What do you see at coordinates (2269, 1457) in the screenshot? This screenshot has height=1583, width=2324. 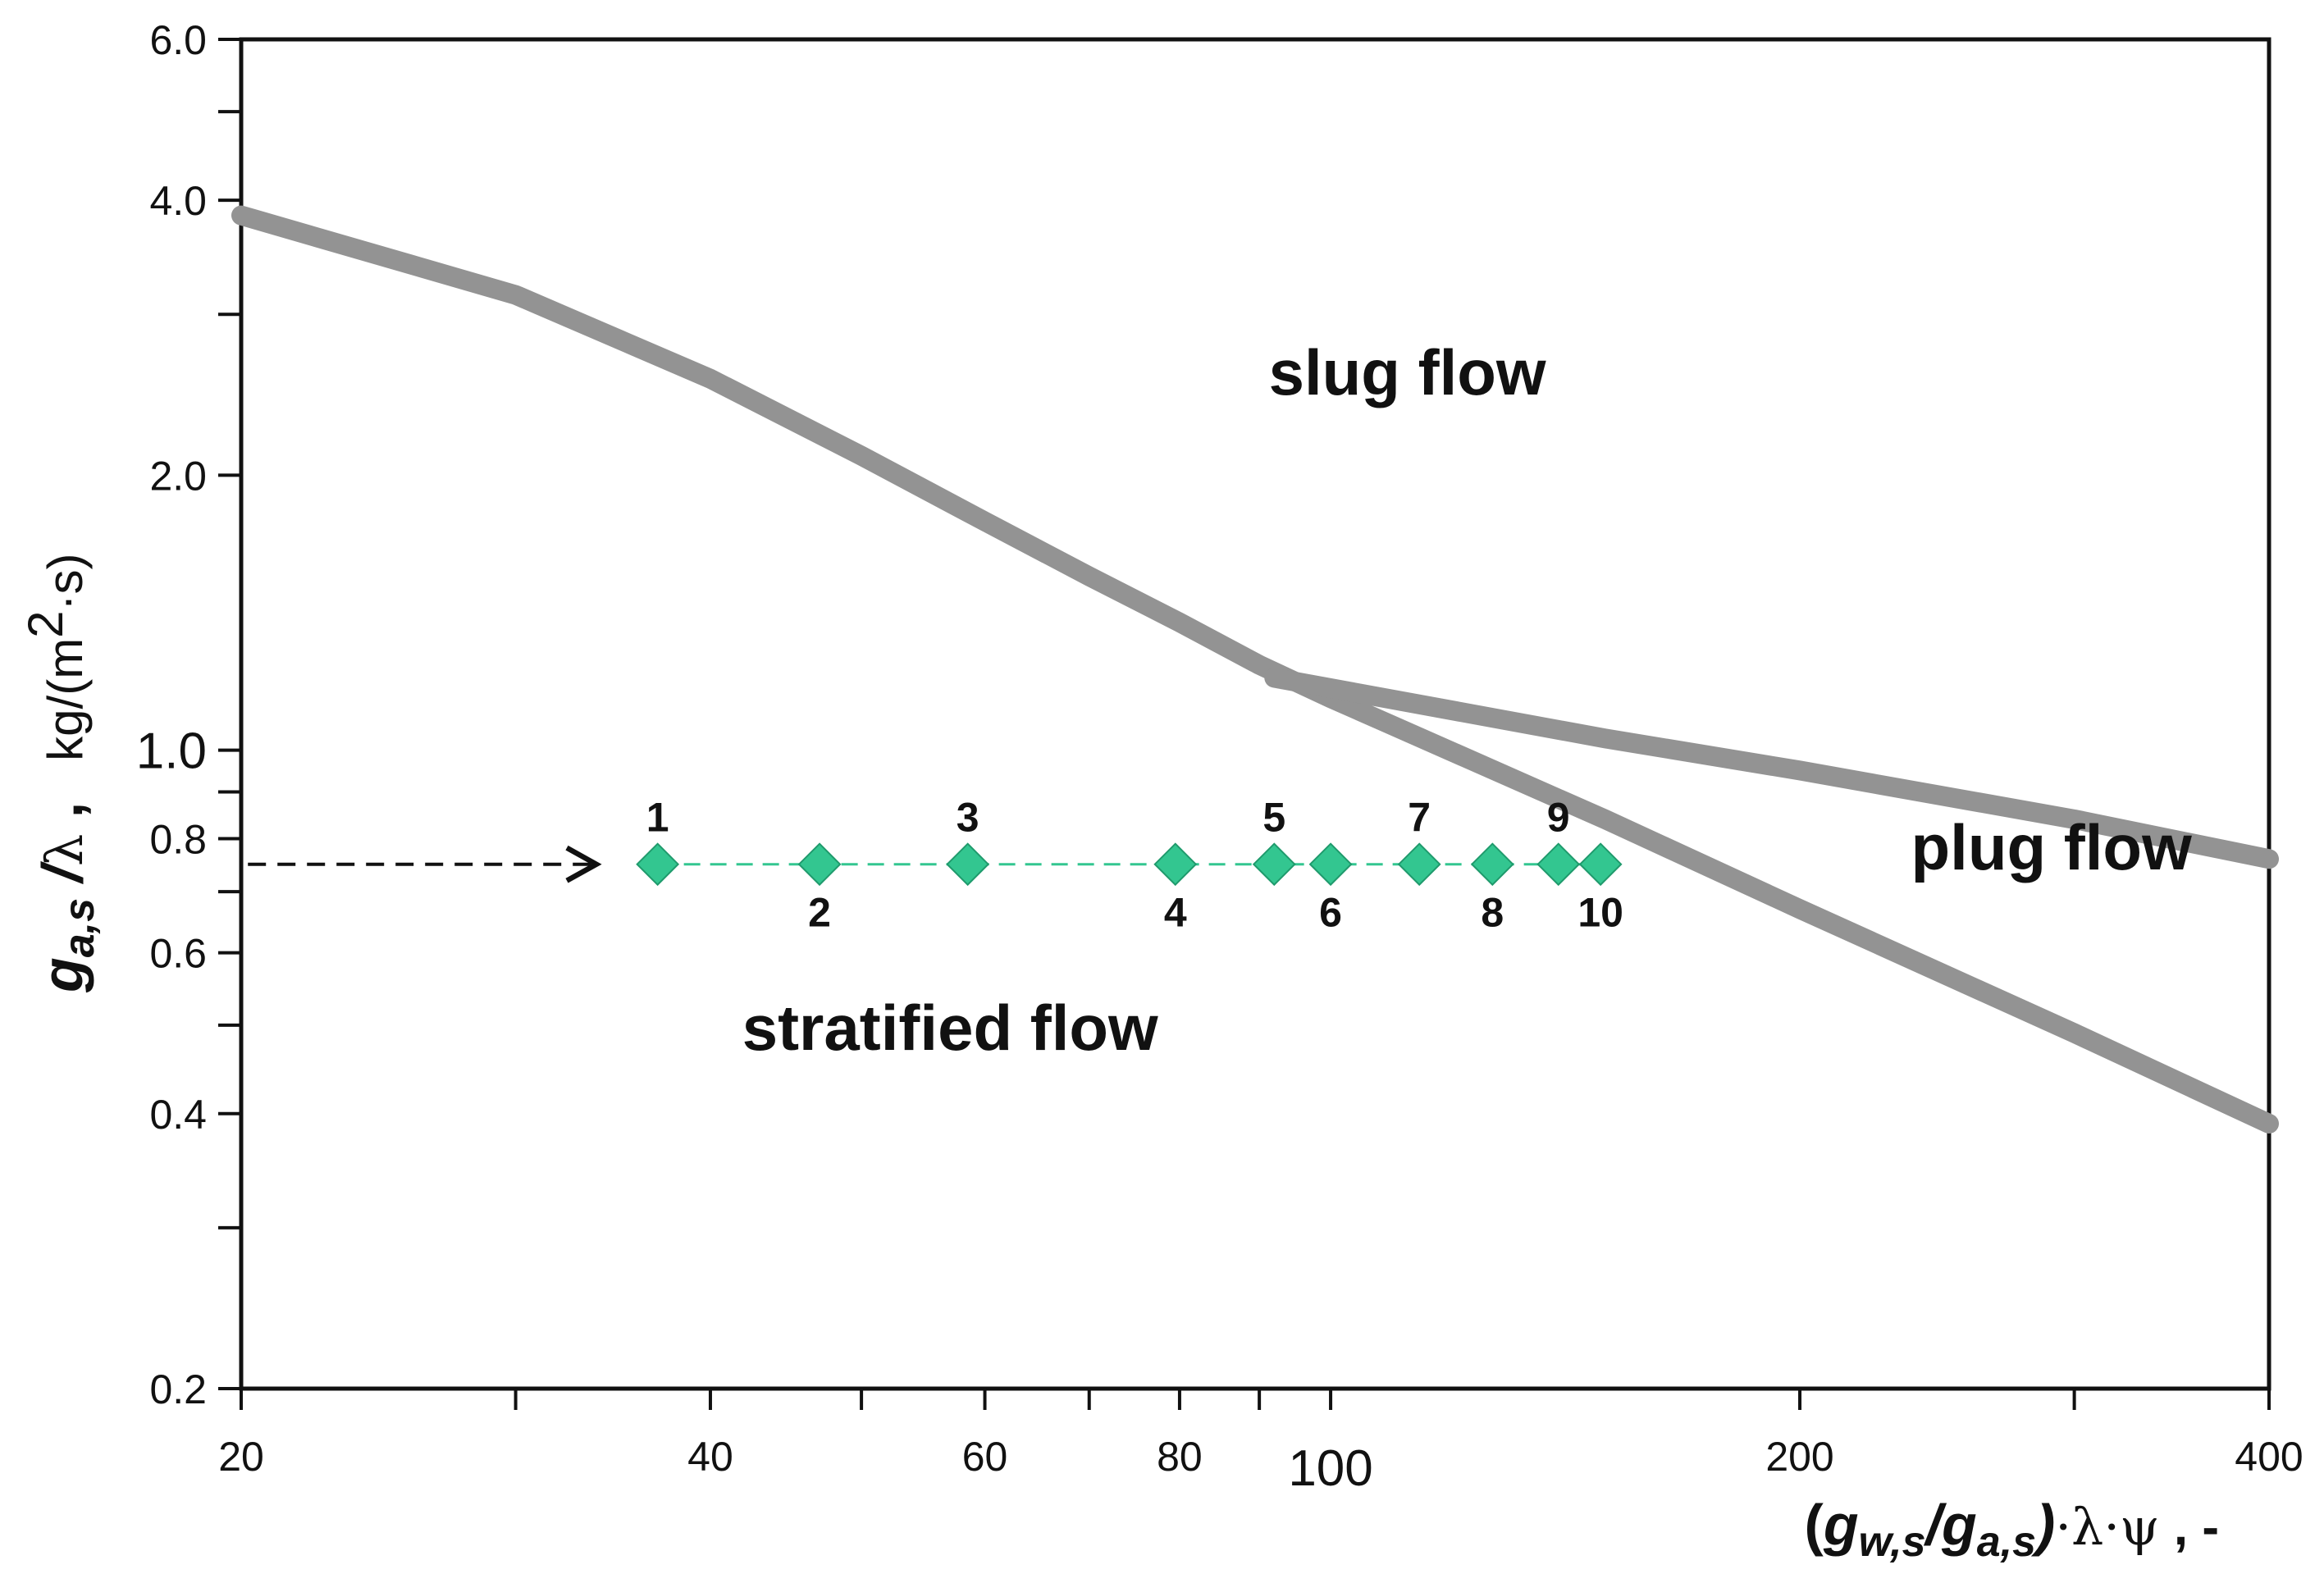 I see `x-tick-label: 400` at bounding box center [2269, 1457].